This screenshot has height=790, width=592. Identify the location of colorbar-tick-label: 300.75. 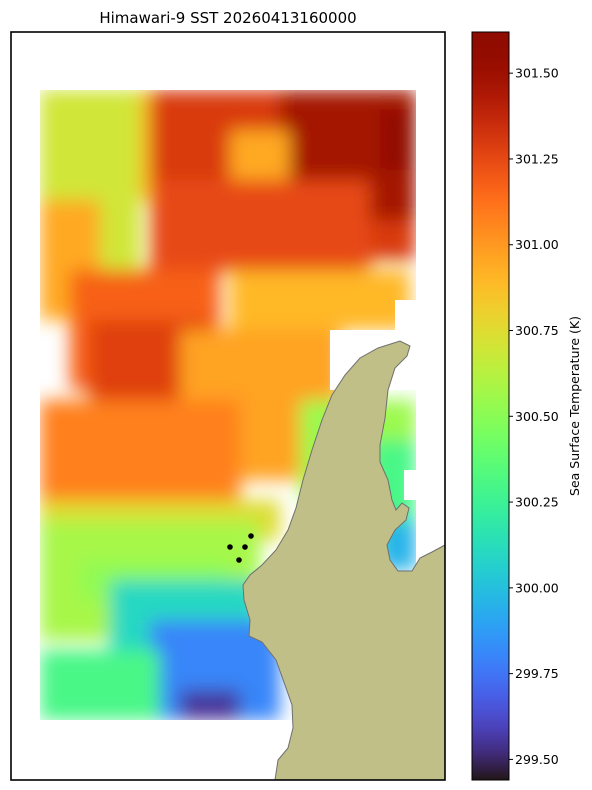
(537, 330).